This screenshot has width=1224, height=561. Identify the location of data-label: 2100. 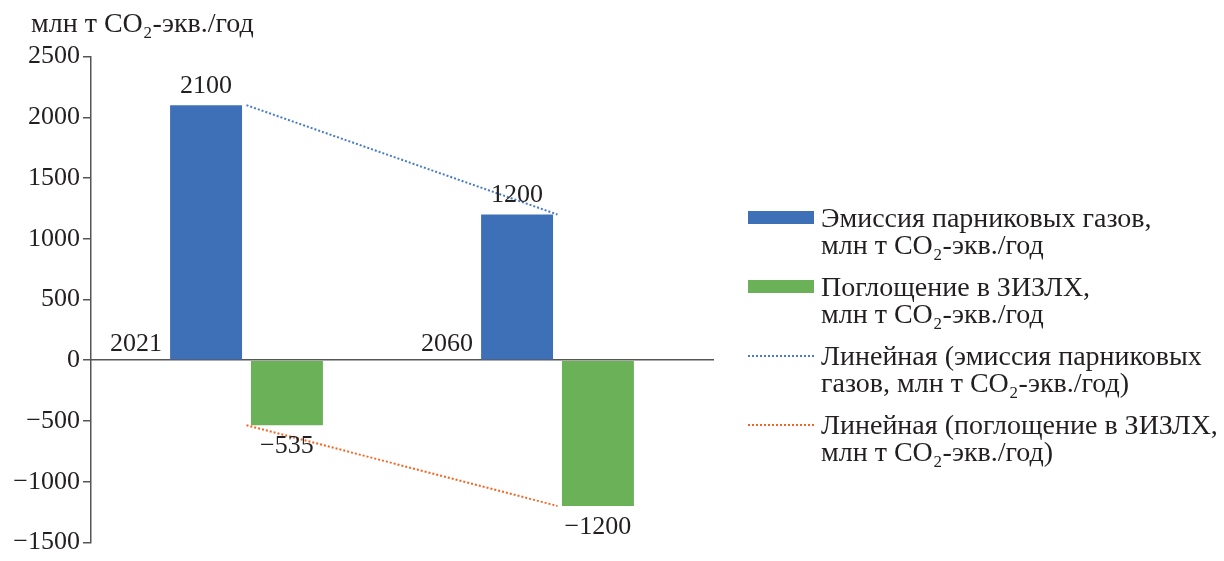
(206, 85).